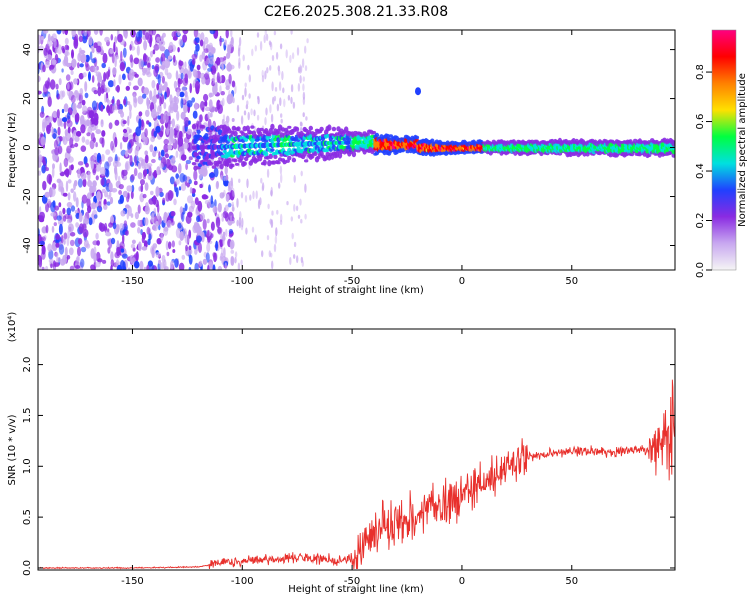 This screenshot has width=750, height=600. I want to click on colorbar-ticks: 0.0 0.2 0.4 0.6 0.8, so click(703, 171).